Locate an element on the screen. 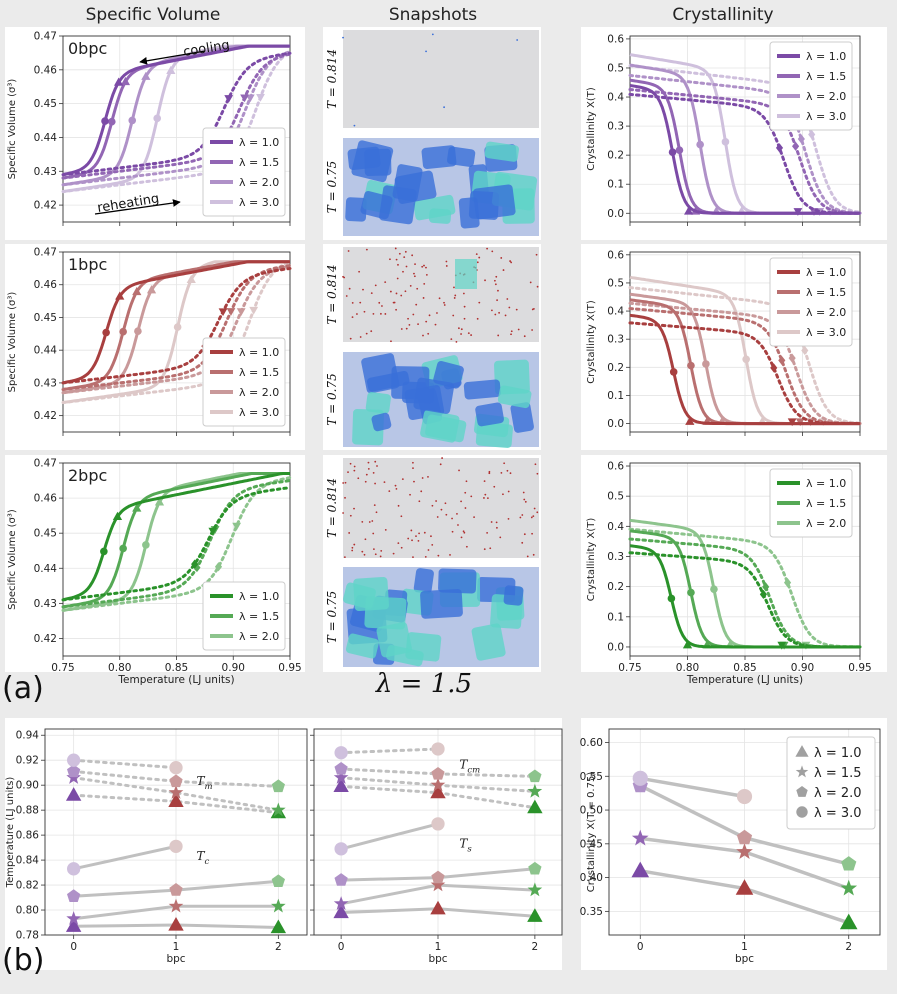 The image size is (897, 994). axes-frame is located at coordinates (438, 832).